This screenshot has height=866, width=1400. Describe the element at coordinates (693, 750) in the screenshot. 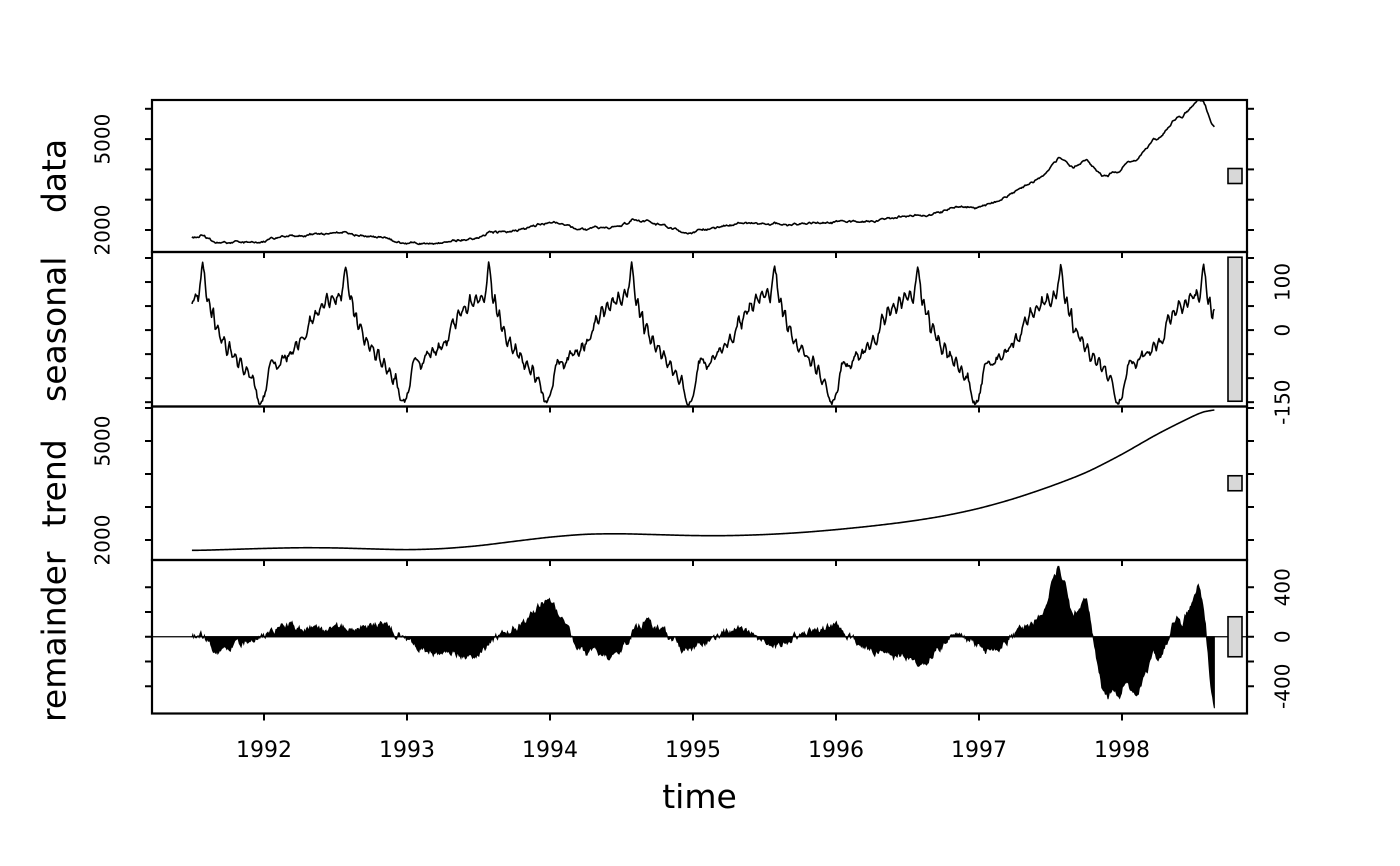

I see `x-tick-label-1995: 1995` at that location.